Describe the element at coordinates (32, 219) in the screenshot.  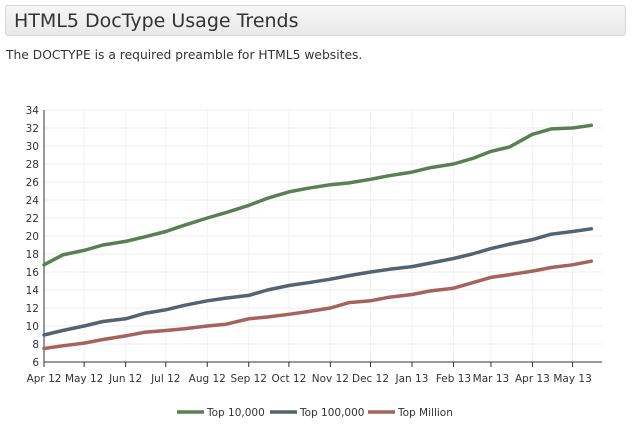
I see `y-tick-label: 22` at that location.